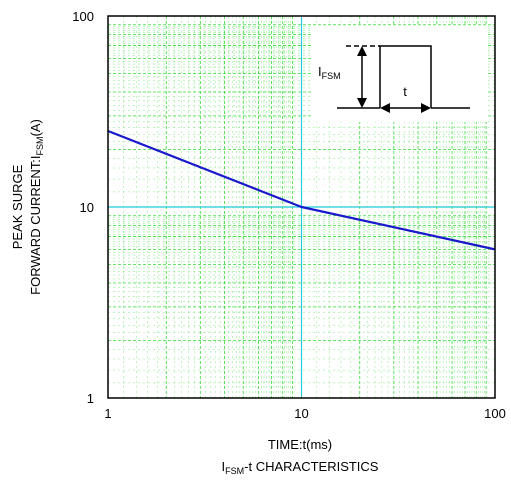 This screenshot has height=484, width=511. I want to click on y-tick-label: 10, so click(87, 207).